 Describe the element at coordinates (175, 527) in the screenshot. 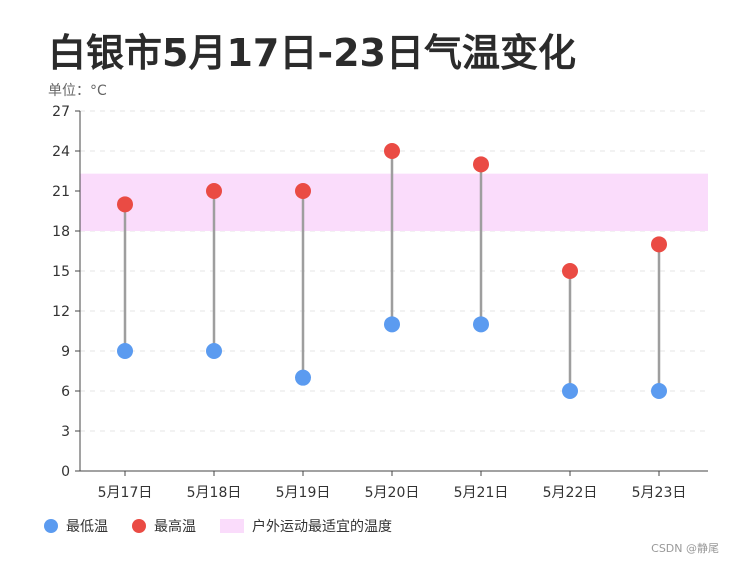

I see `legend-high-label: 最高温` at that location.